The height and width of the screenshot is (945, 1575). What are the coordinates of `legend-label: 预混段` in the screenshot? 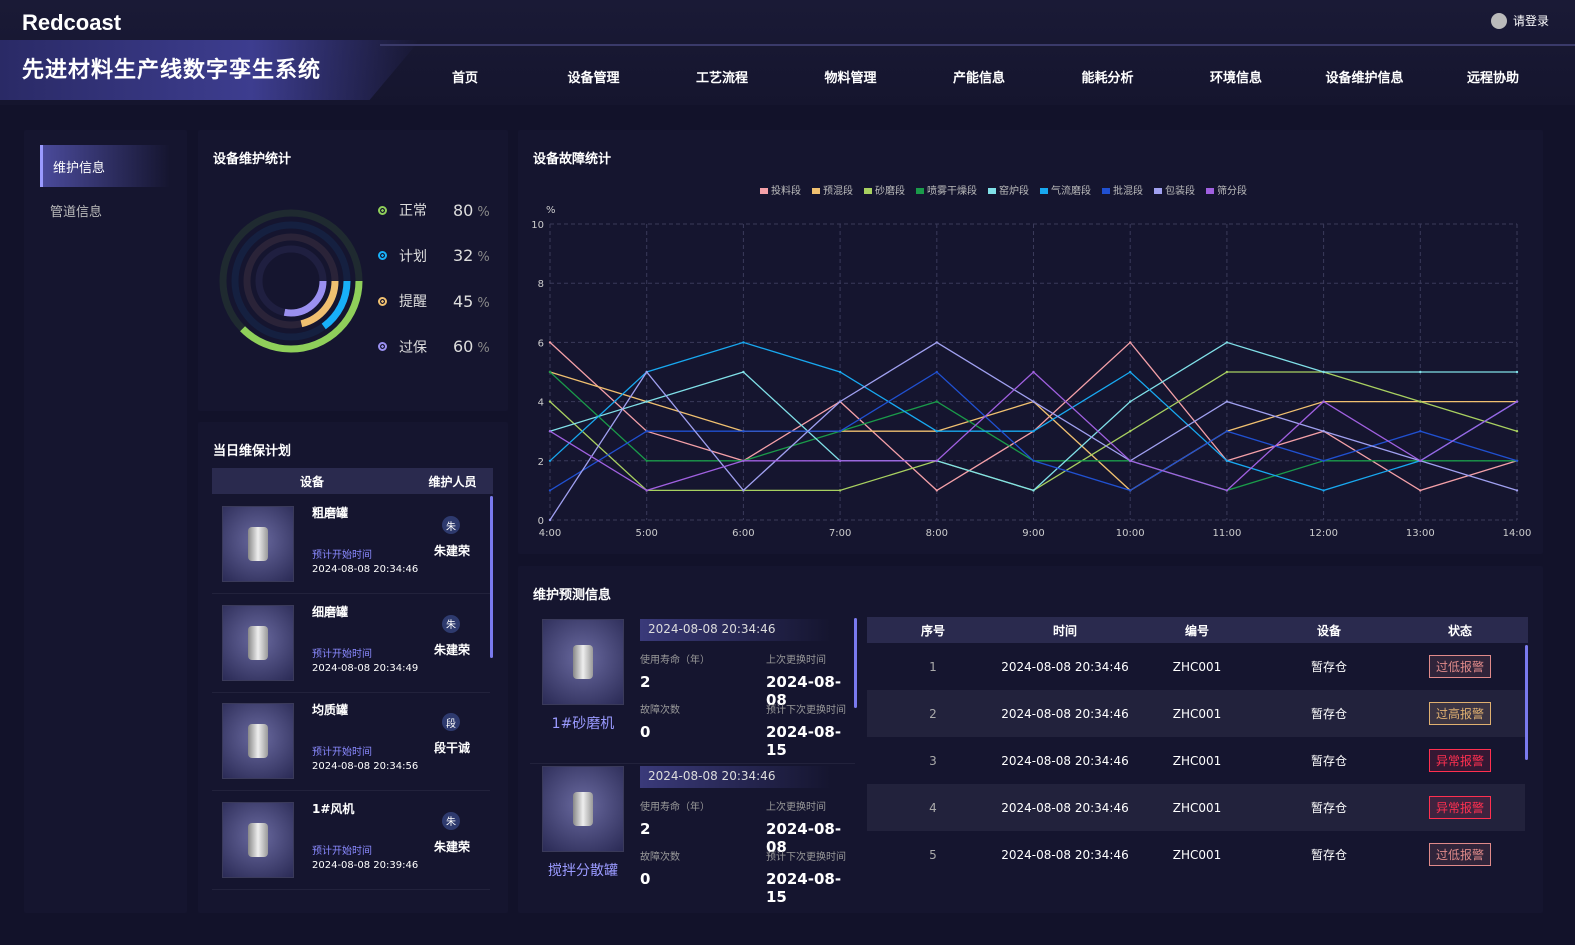 It's located at (838, 191).